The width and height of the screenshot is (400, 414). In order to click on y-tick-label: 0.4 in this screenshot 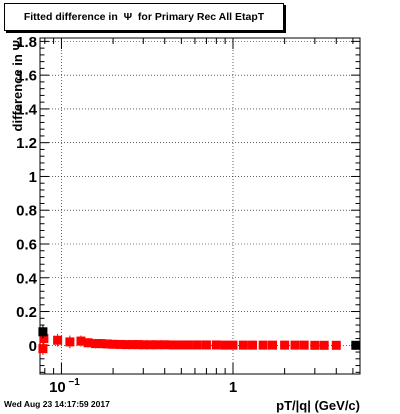, I will do `click(27, 278)`.